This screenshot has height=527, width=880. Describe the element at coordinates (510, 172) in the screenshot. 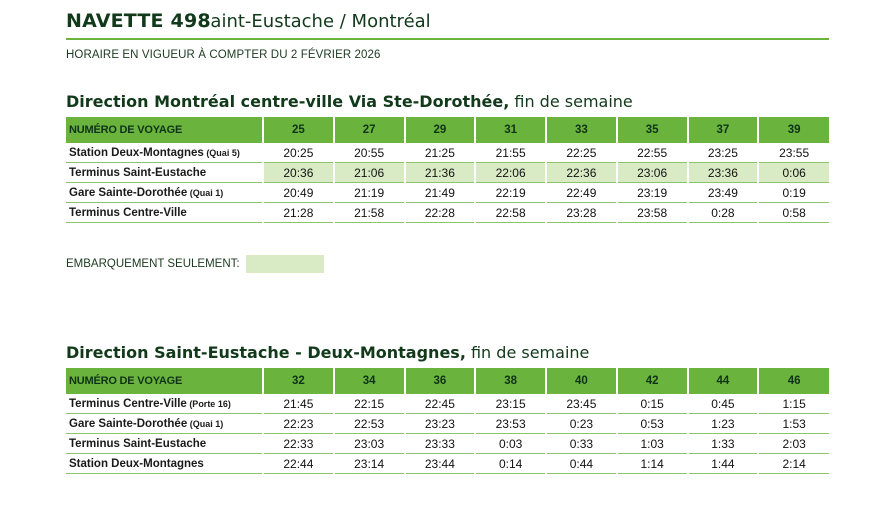

I see `departure-time: 22:06` at that location.